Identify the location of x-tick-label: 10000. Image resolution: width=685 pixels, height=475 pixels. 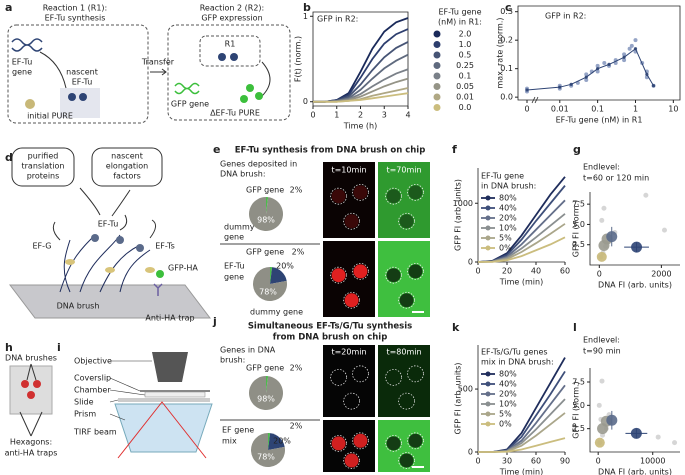
(652, 461).